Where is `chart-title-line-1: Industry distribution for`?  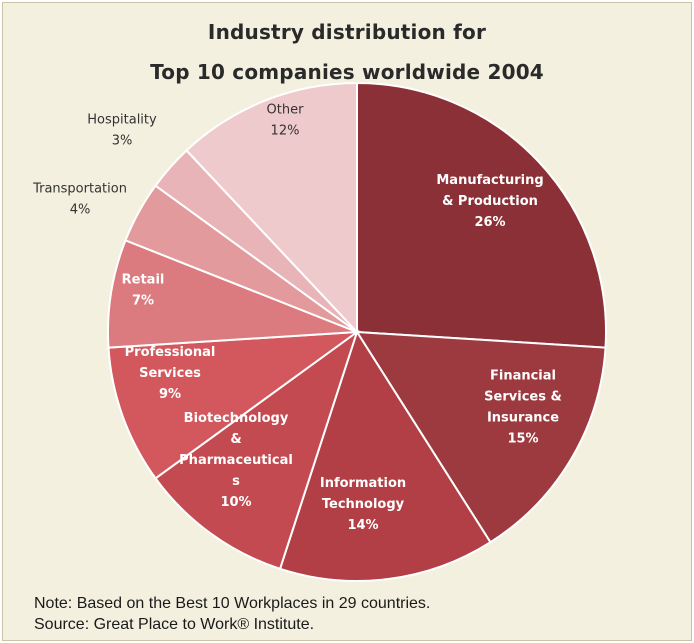
chart-title-line-1: Industry distribution for is located at coordinates (347, 32).